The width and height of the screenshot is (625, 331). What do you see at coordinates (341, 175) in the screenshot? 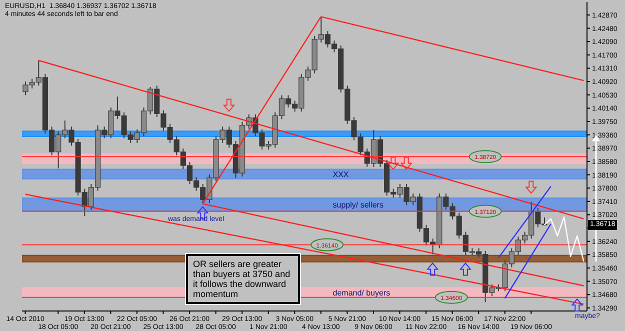
I see `band-label: XXX` at bounding box center [341, 175].